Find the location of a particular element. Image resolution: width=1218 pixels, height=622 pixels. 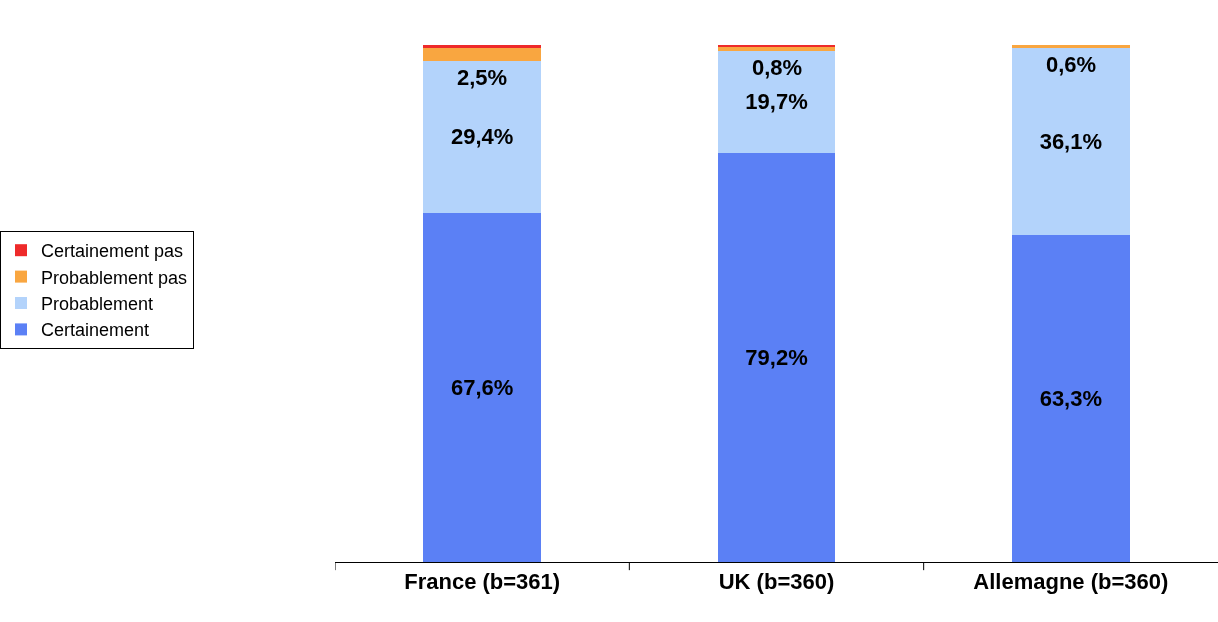

legend-label: Certainement pas is located at coordinates (112, 251).